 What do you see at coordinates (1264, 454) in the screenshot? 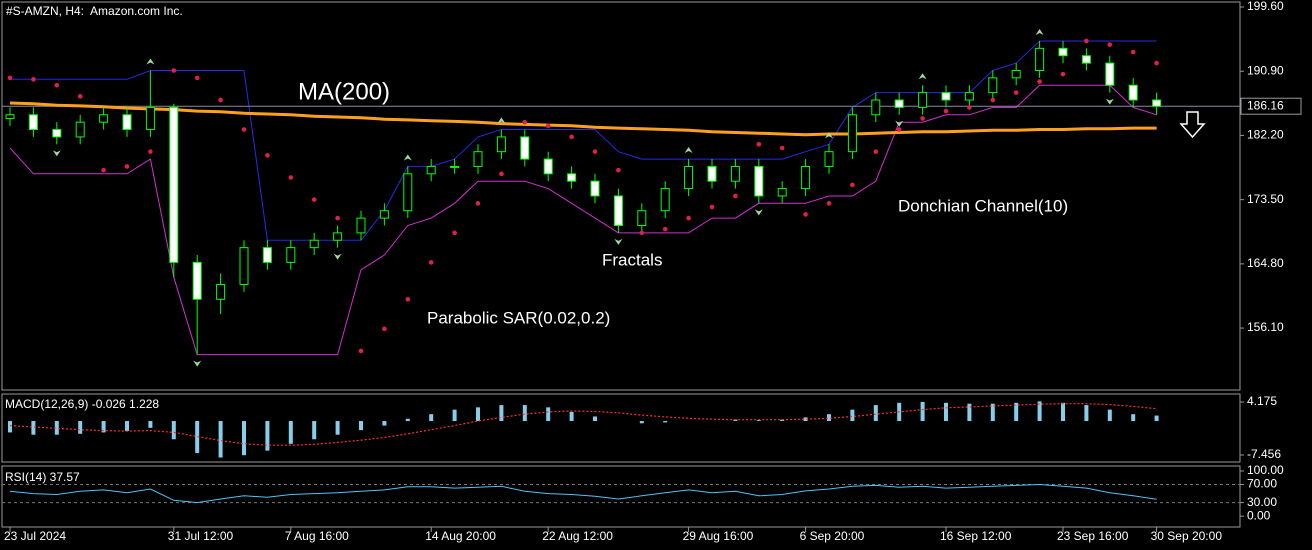
I see `y-tick-label: -7.456` at bounding box center [1264, 454].